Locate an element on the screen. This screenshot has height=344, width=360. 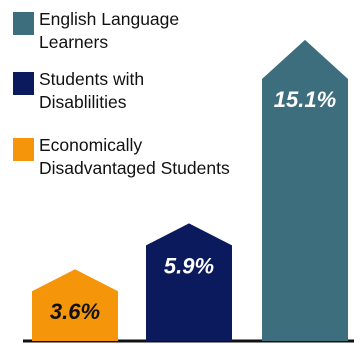
legend-swatch-economically-disadvantaged-students is located at coordinates (23, 149).